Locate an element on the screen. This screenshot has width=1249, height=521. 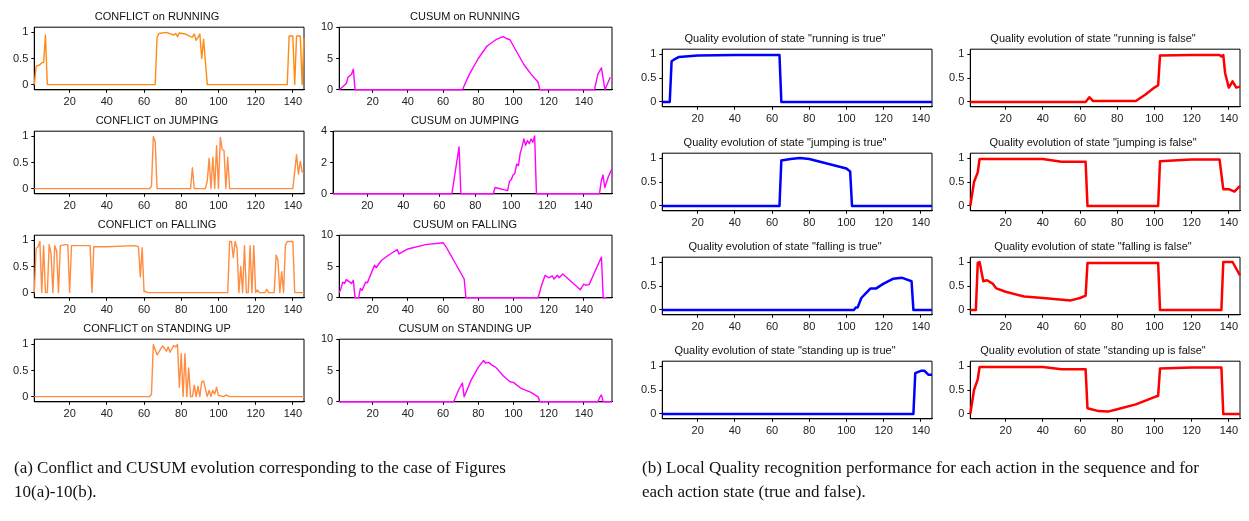
chart-title: Quality evolution of state "running is false" is located at coordinates (1093, 37).